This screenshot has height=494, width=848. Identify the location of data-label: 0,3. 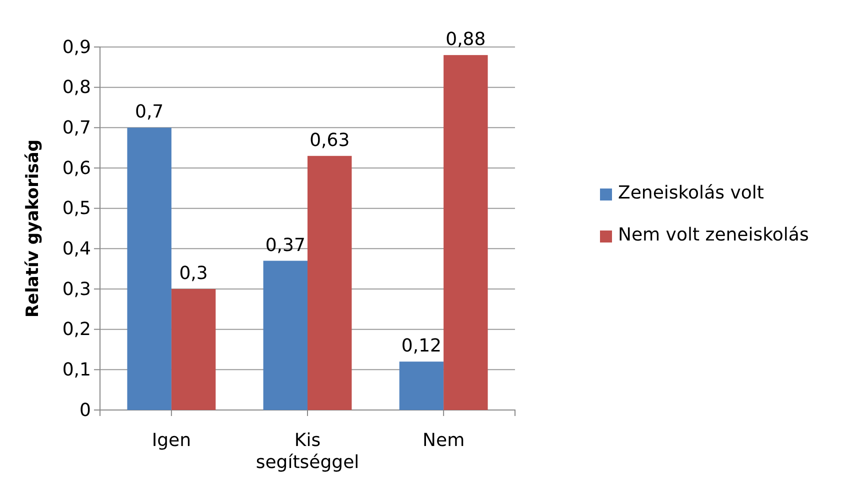
(193, 273).